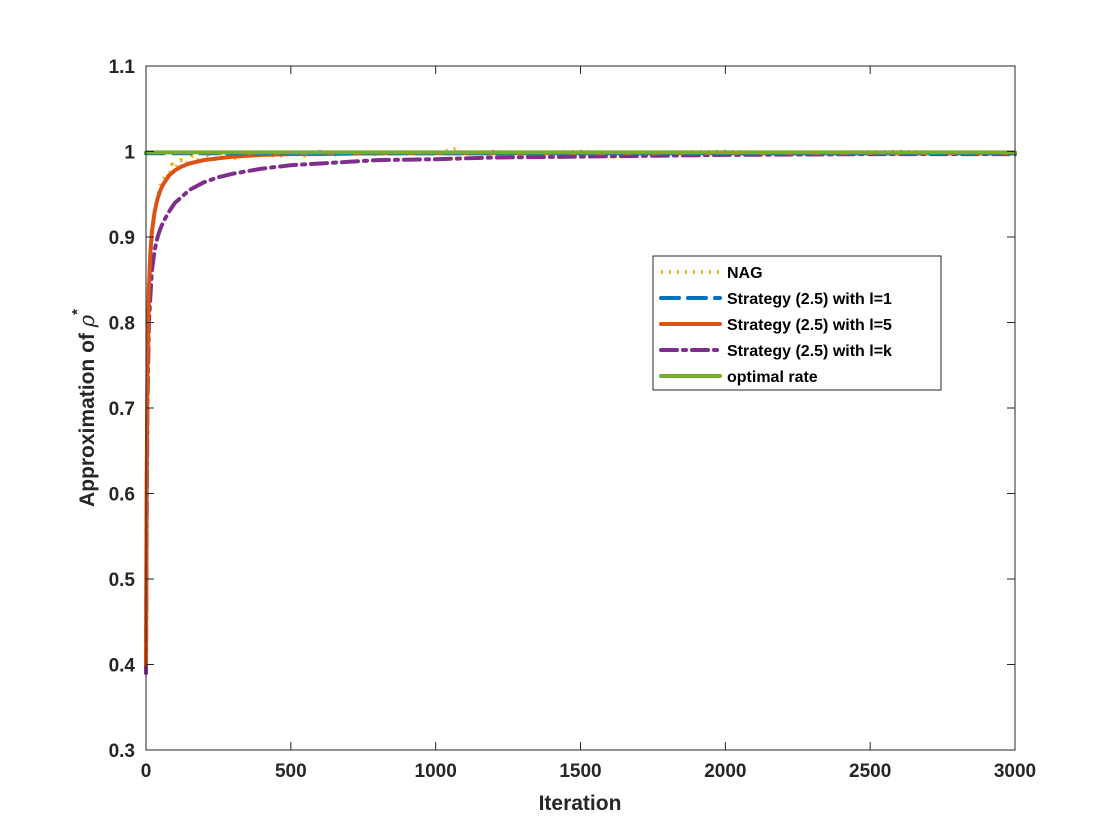  I want to click on y-tick-label: 0.6, so click(122, 495).